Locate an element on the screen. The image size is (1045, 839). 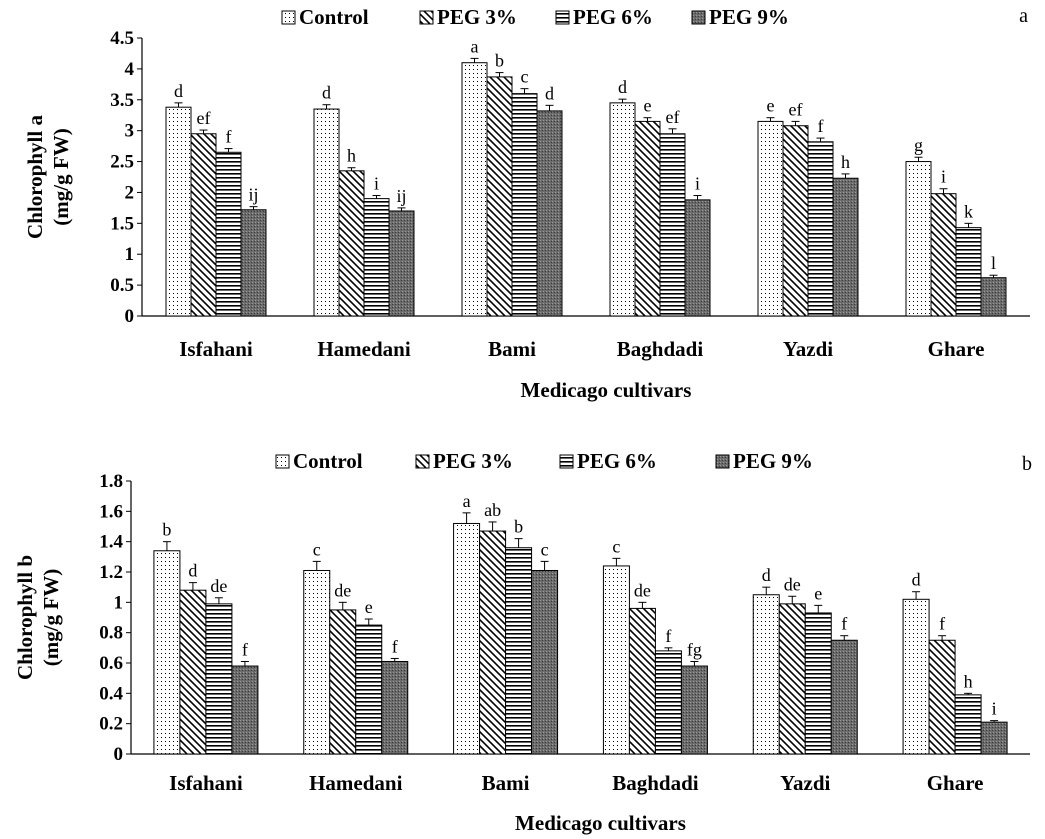
y-tick-label: 0 is located at coordinates (119, 754).